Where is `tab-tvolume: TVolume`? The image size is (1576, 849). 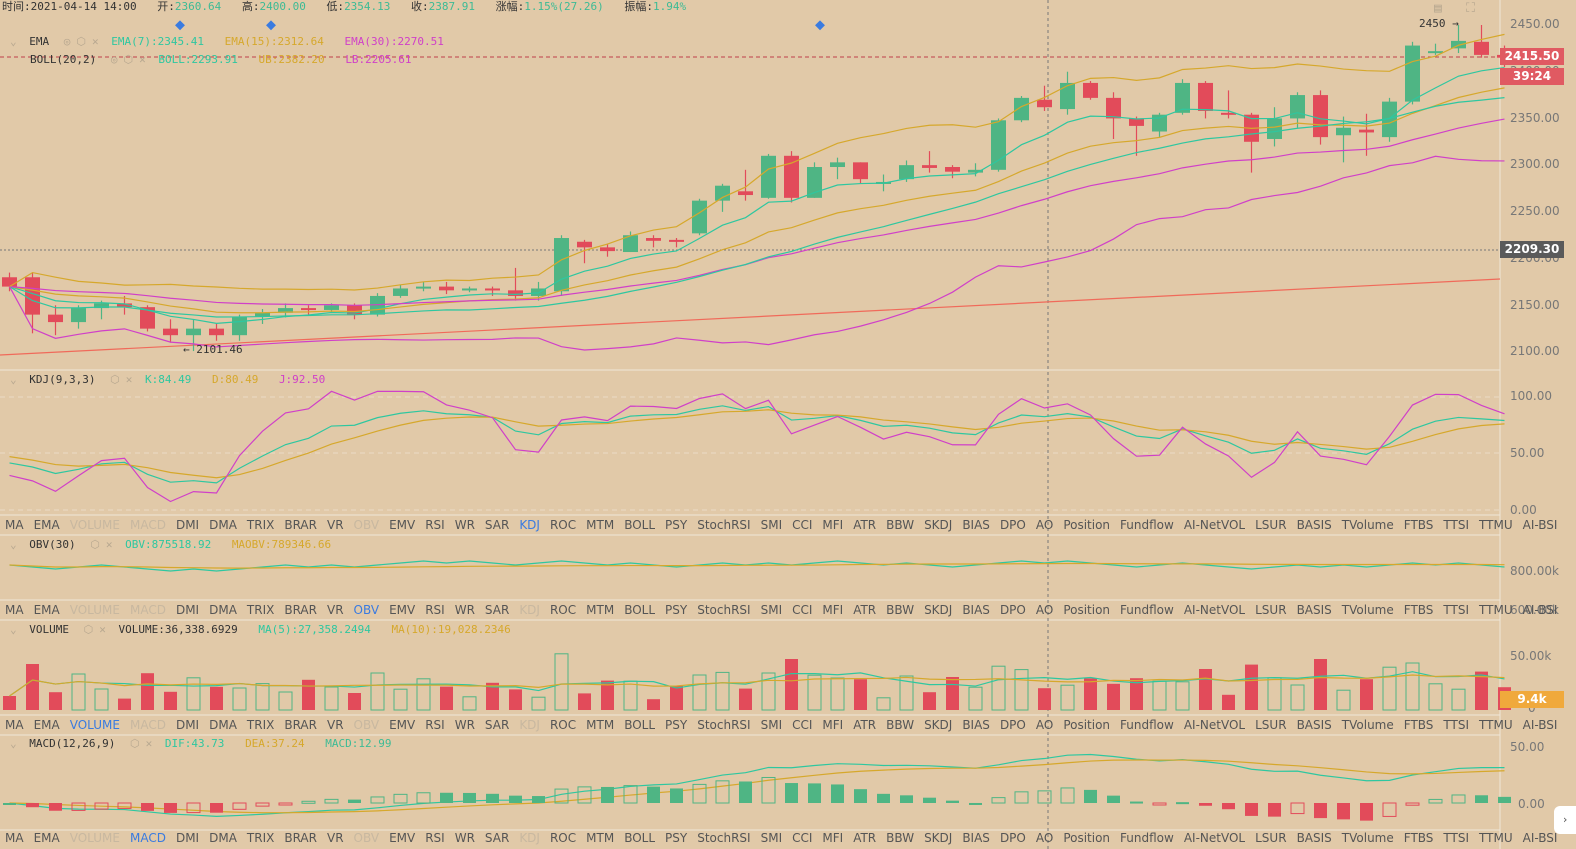
tab-tvolume: TVolume is located at coordinates (1367, 610).